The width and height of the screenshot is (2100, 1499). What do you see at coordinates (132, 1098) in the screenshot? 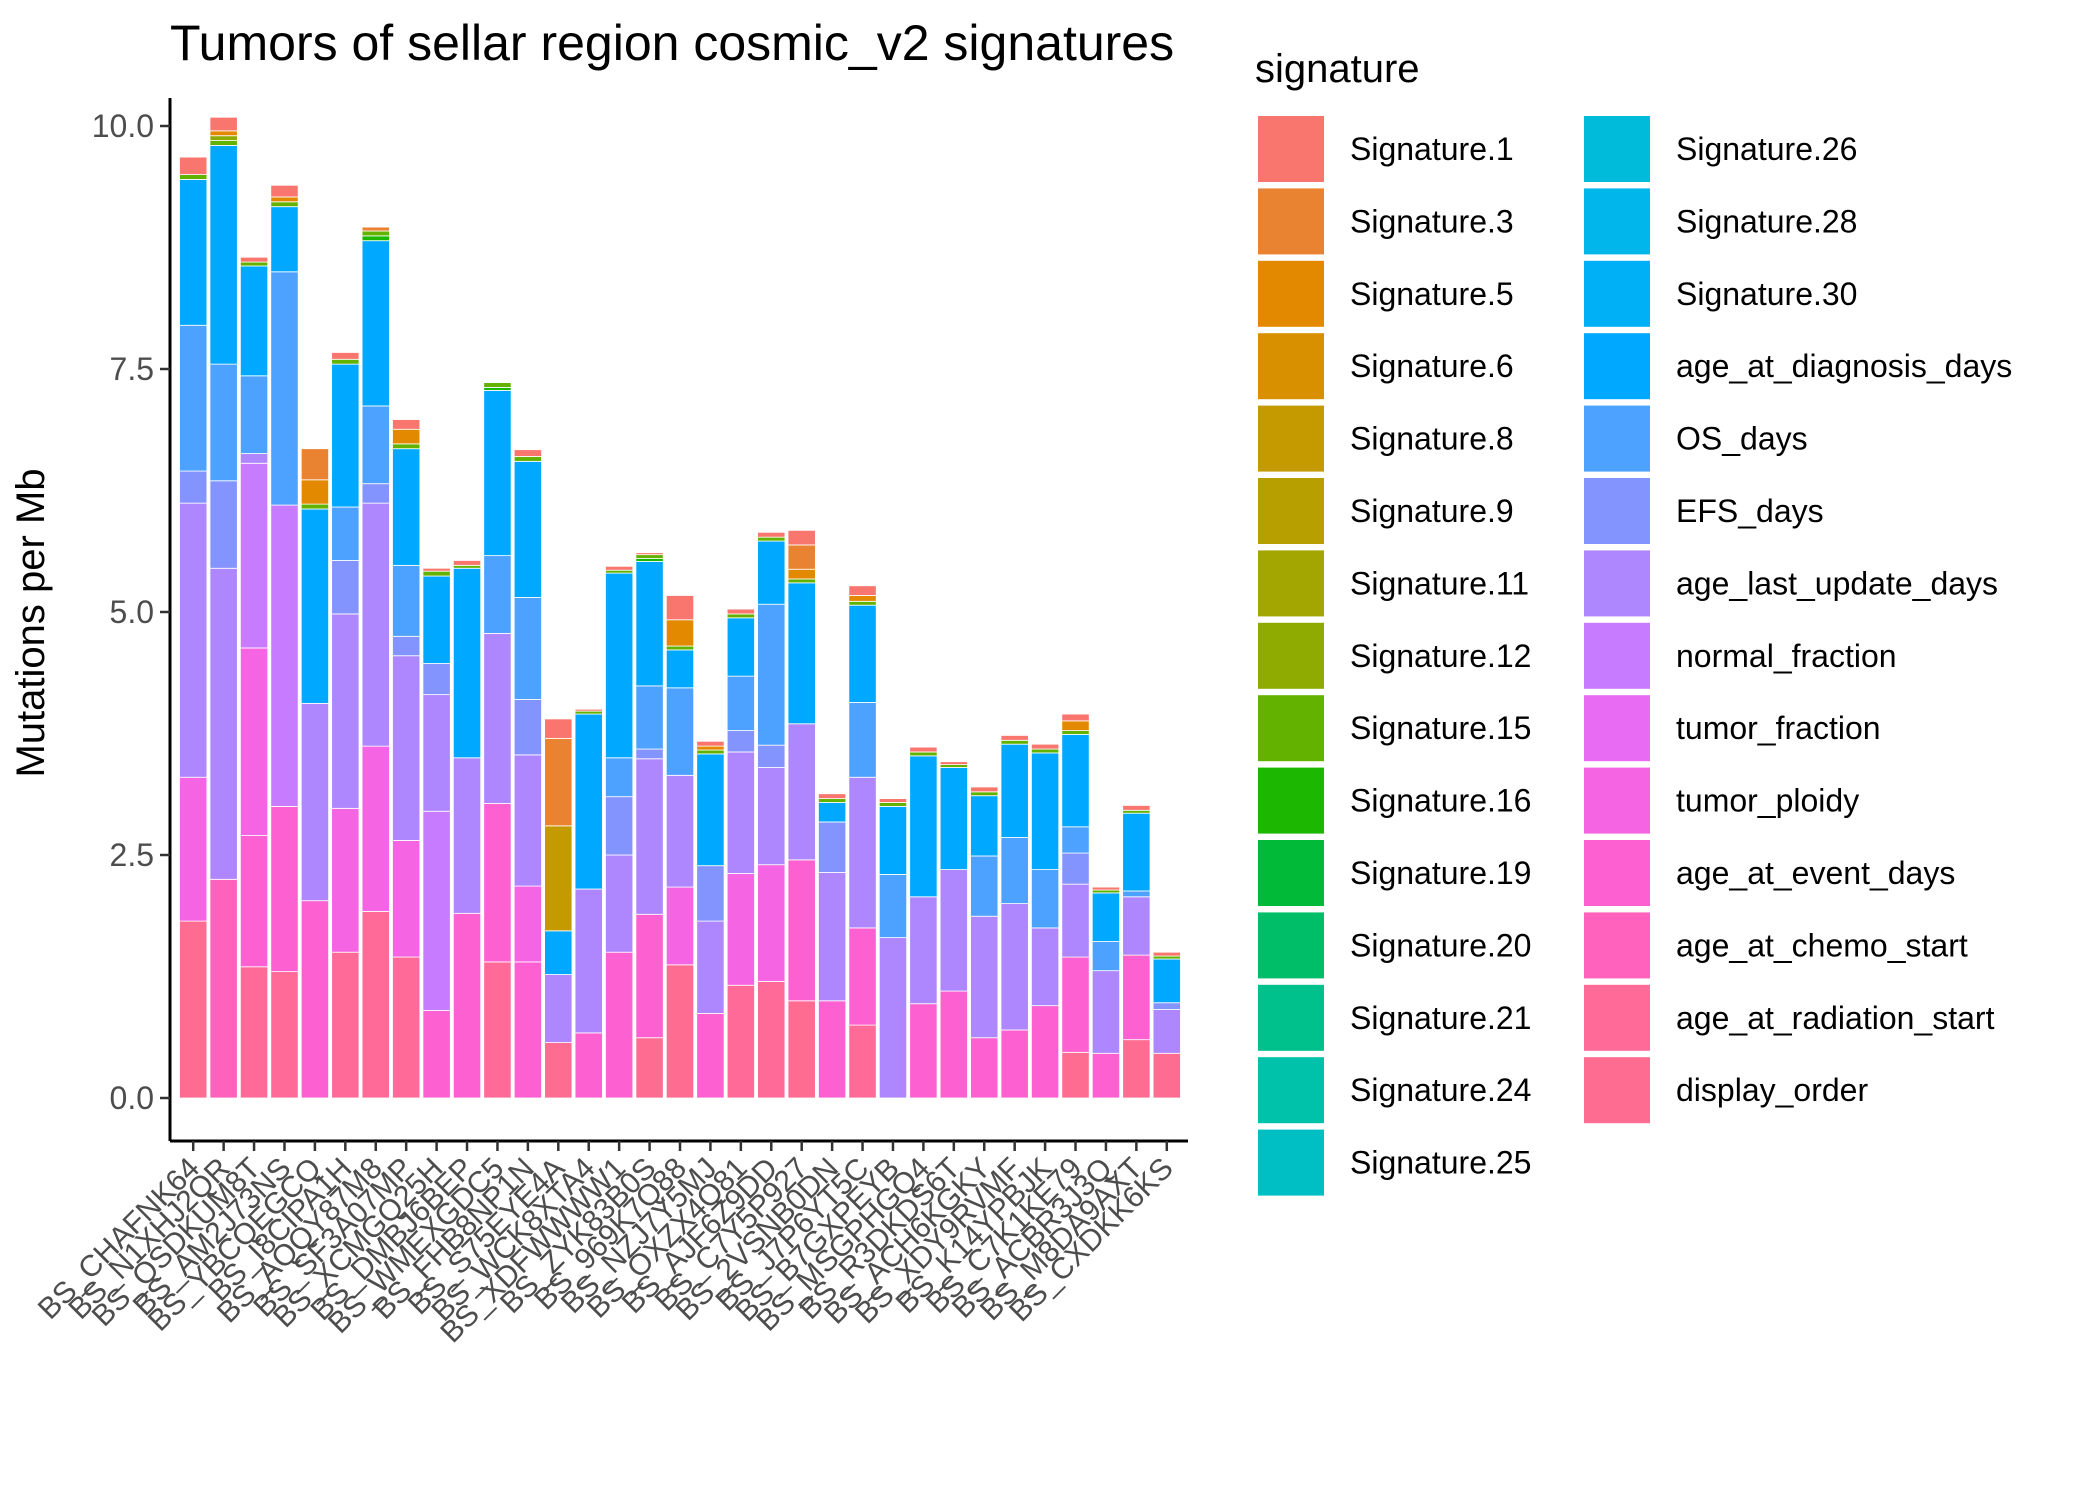
I see `y-tick-label: 0.0` at bounding box center [132, 1098].